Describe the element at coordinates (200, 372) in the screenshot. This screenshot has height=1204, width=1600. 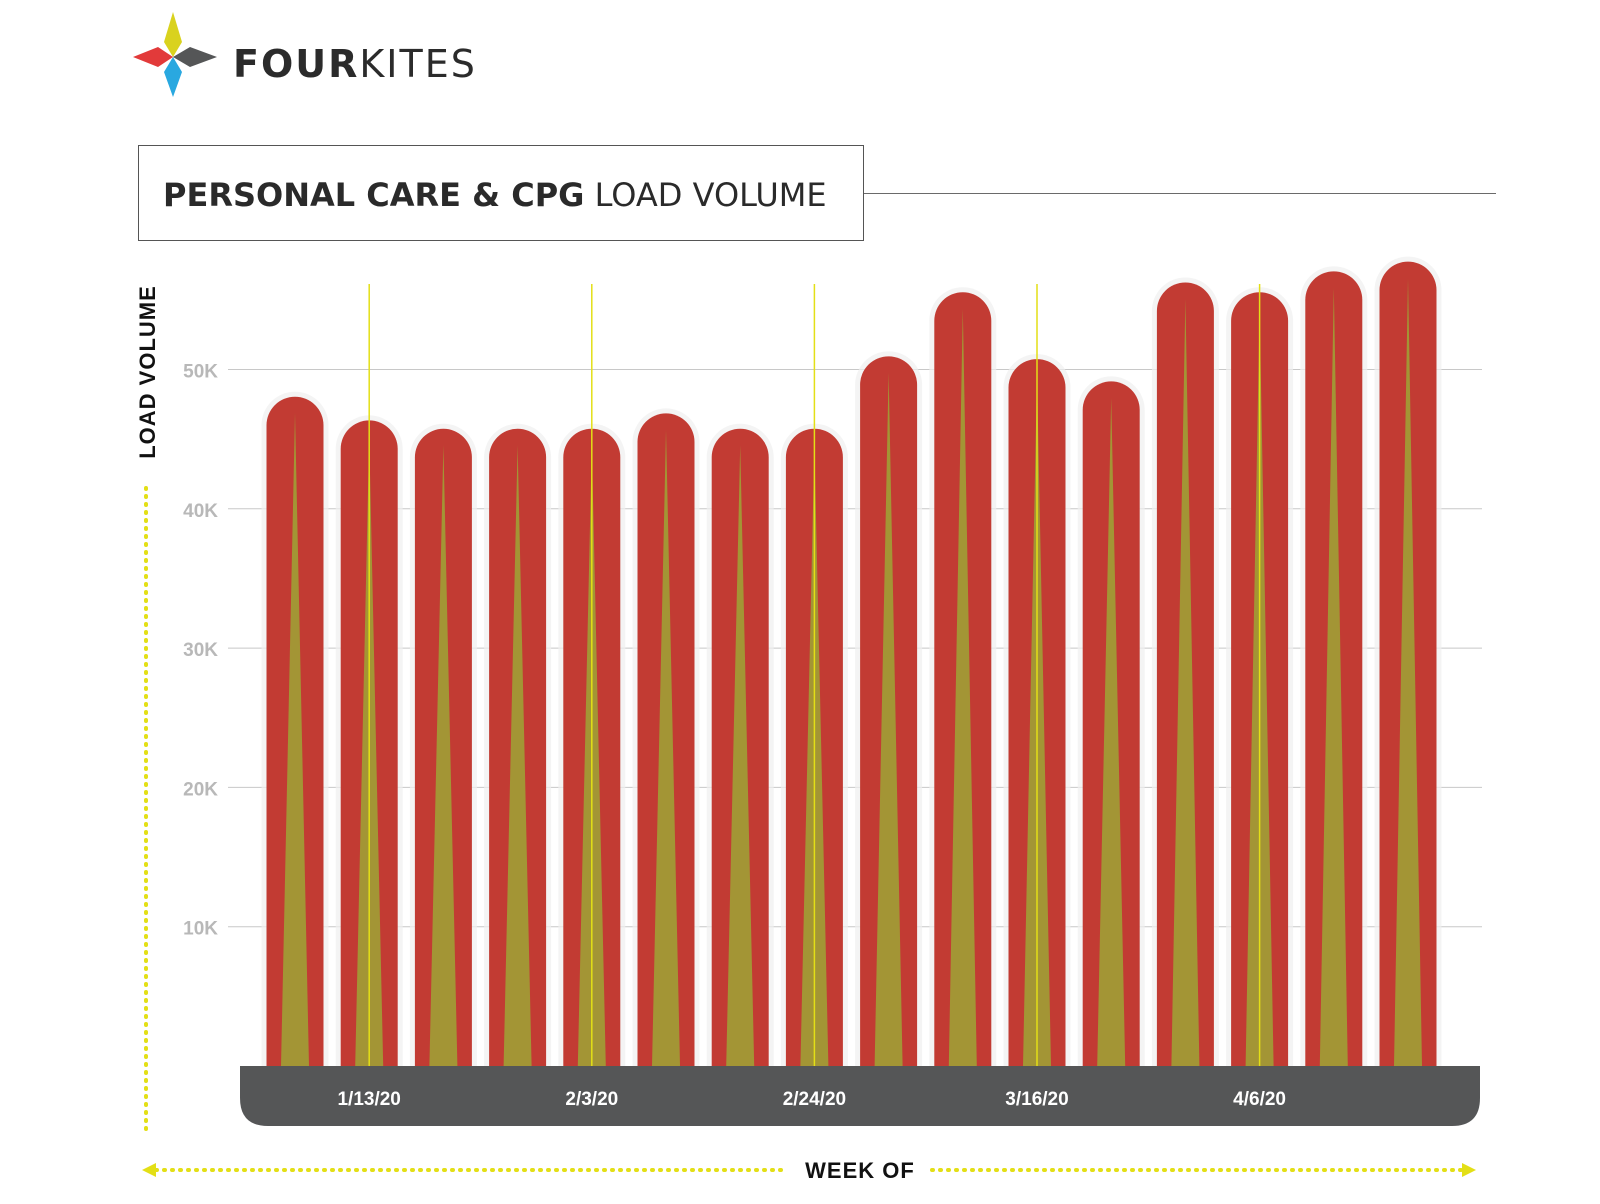
I see `y-tick-label: 50K` at that location.